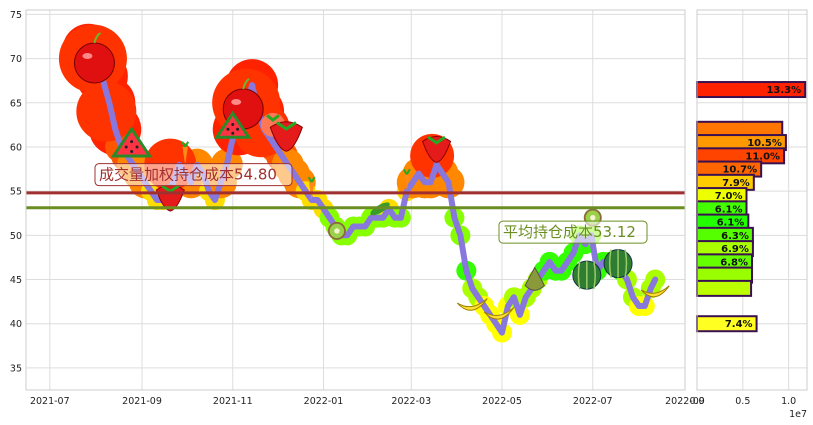 Image resolution: width=813 pixels, height=425 pixels. I want to click on vwap-label-box, so click(193, 175).